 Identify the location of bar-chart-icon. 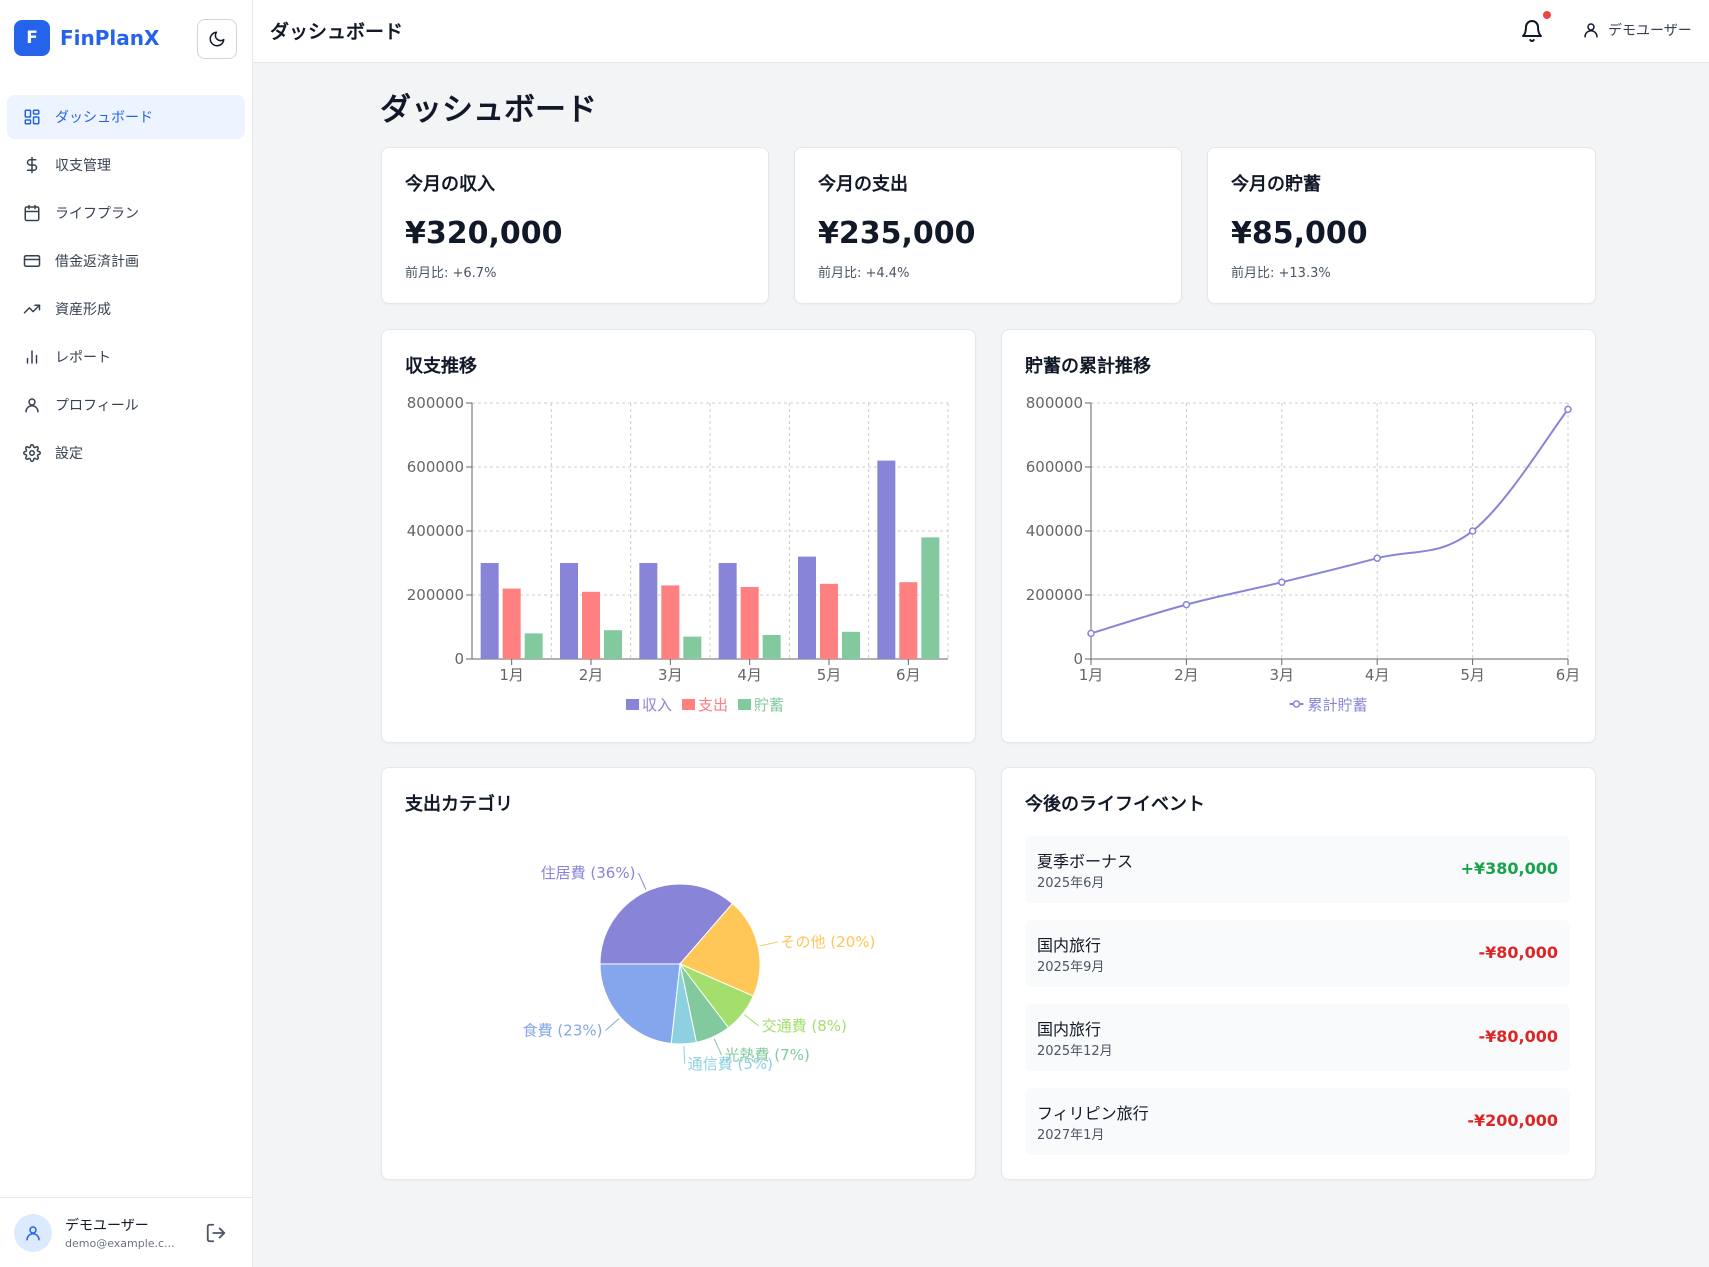
(32, 357).